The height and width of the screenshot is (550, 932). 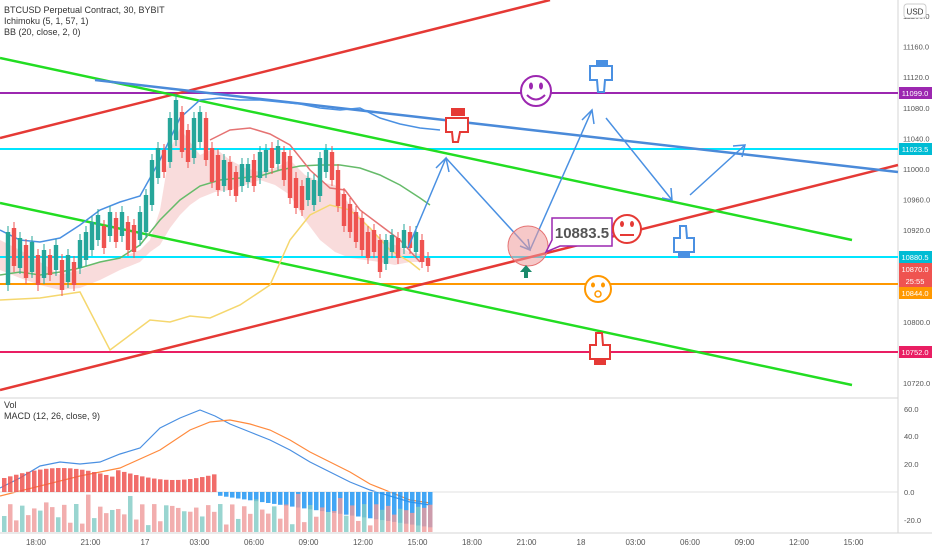 What do you see at coordinates (52, 416) in the screenshot?
I see `macd-legend: MACD (12, 26, close, 9)` at bounding box center [52, 416].